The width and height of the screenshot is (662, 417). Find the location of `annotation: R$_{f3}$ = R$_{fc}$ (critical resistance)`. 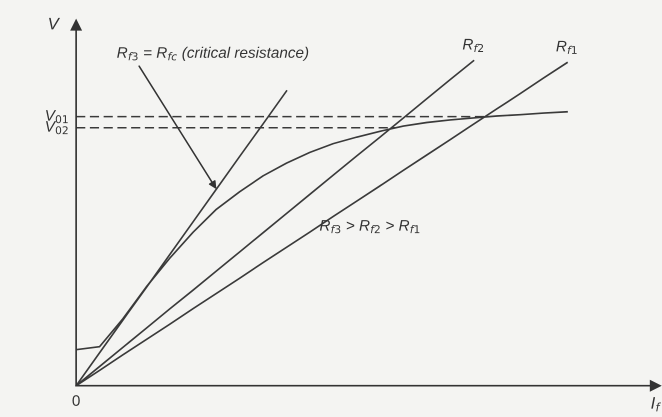

annotation: R$_{f3}$ = R$_{fc}$ (critical resistance) is located at coordinates (212, 53).